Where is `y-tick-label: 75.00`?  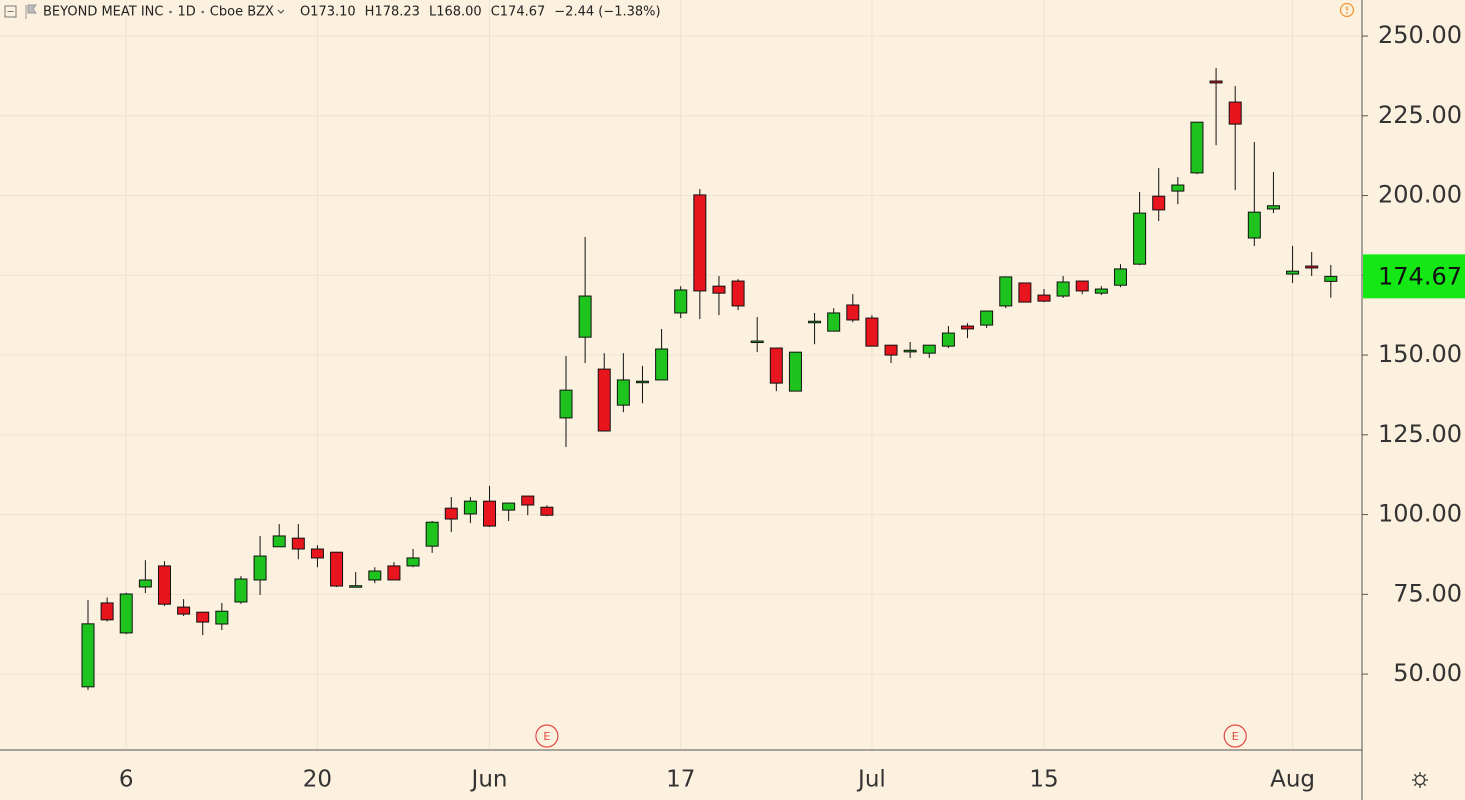
y-tick-label: 75.00 is located at coordinates (1427, 593).